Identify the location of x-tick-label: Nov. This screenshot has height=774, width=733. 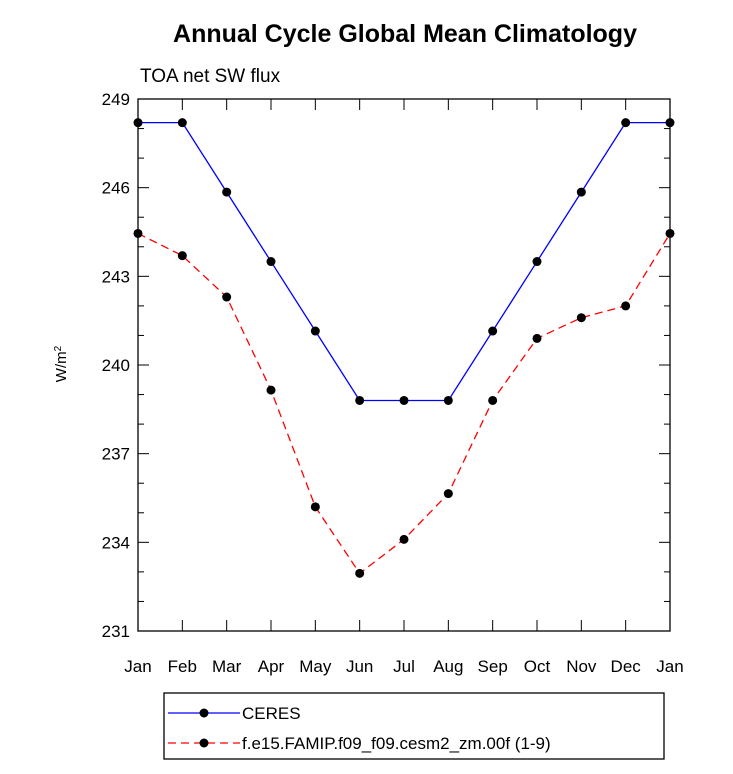
(581, 666).